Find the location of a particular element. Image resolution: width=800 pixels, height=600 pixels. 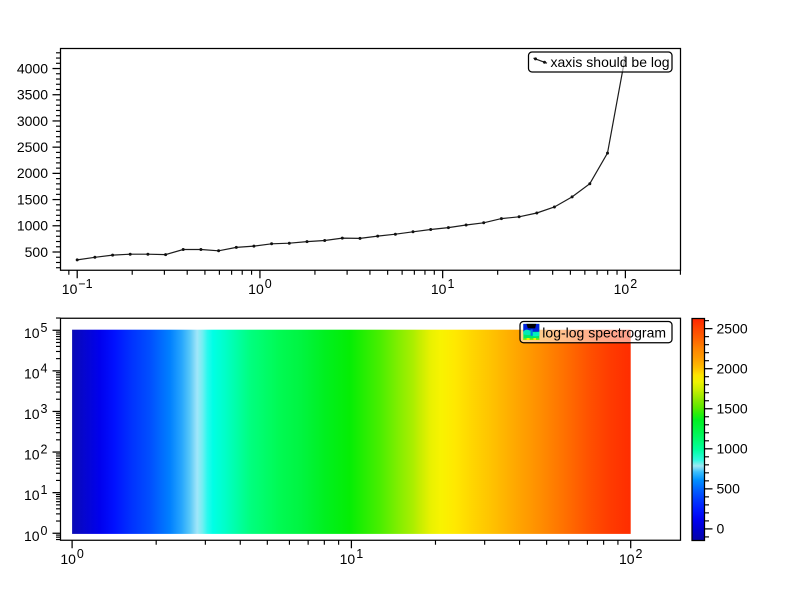

svg-text: −1 is located at coordinates (85, 284).